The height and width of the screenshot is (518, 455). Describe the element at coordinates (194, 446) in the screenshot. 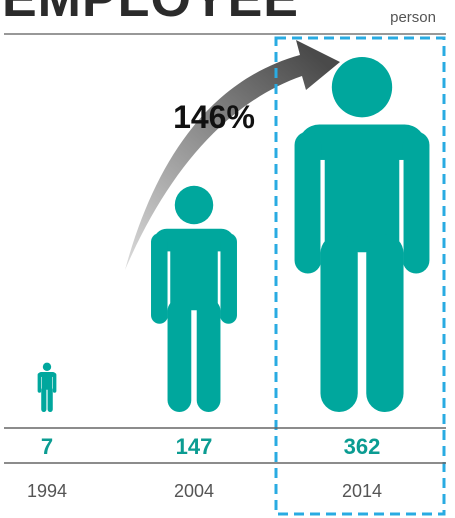

I see `value-label-2004: 147` at that location.